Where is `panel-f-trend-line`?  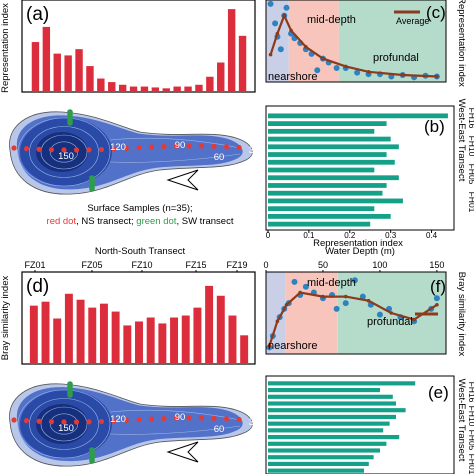
panel-f-trend-line is located at coordinates (353, 319).